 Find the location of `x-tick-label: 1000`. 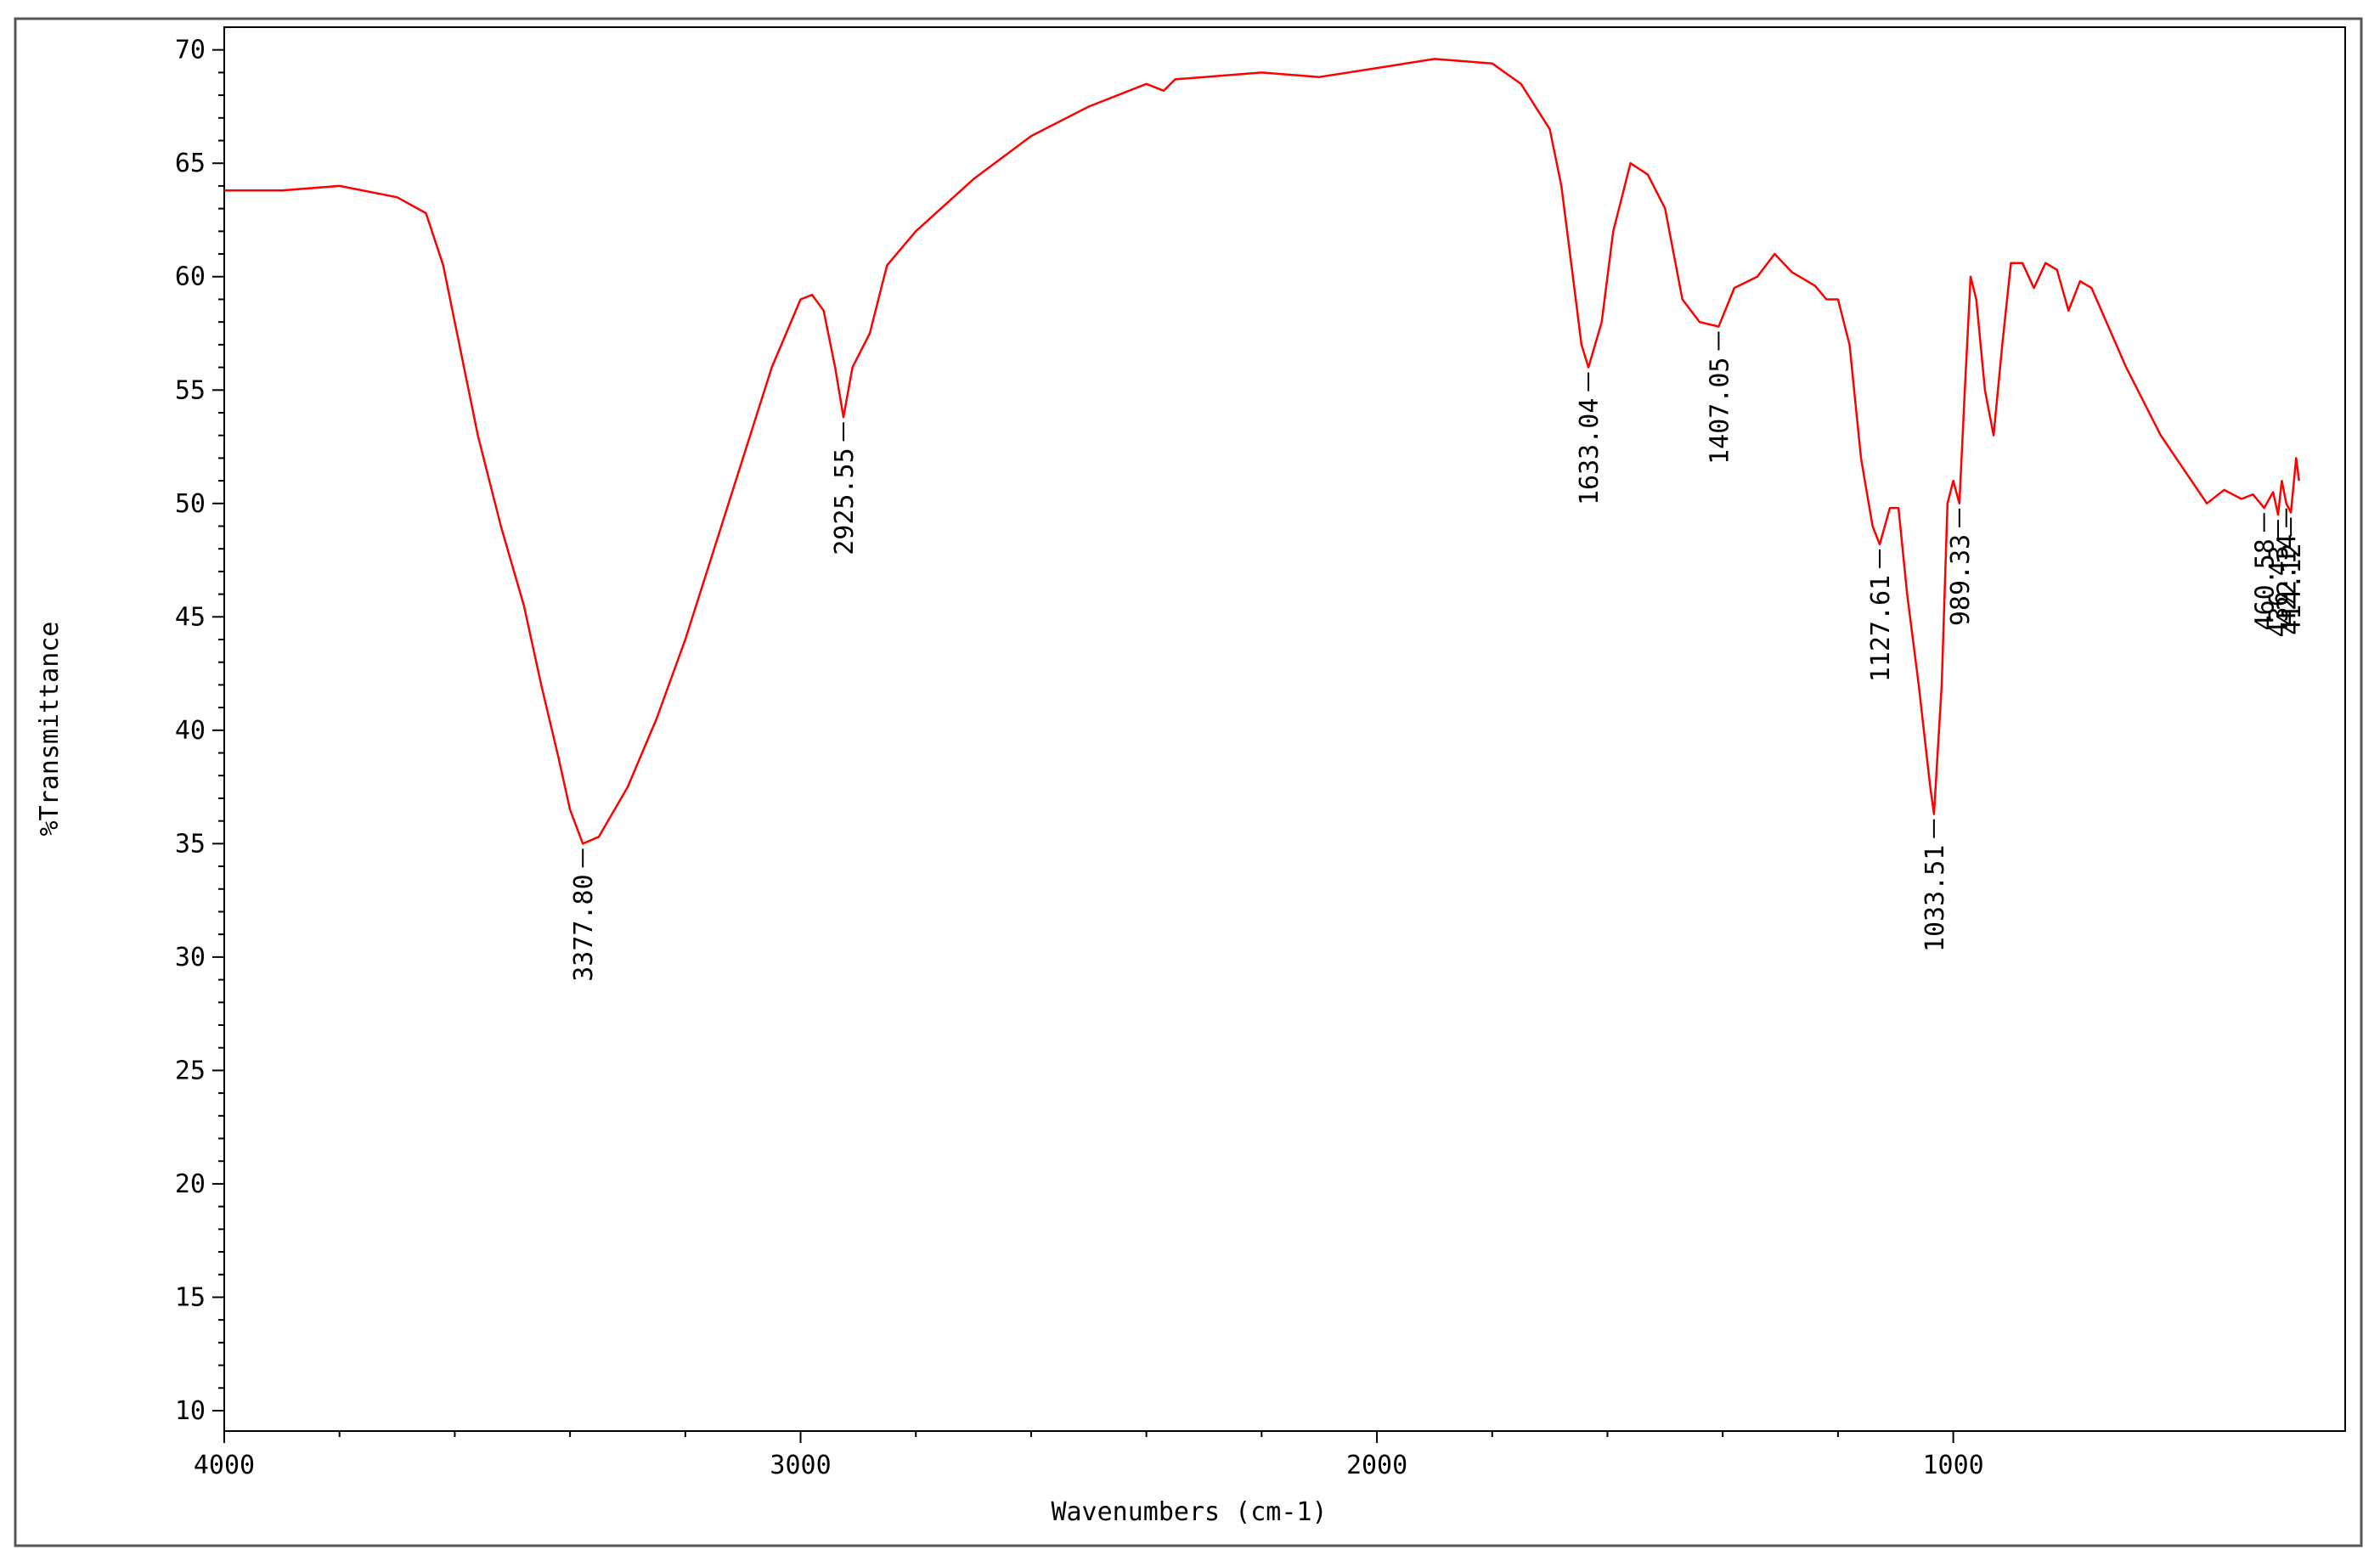

x-tick-label: 1000 is located at coordinates (1952, 1465).